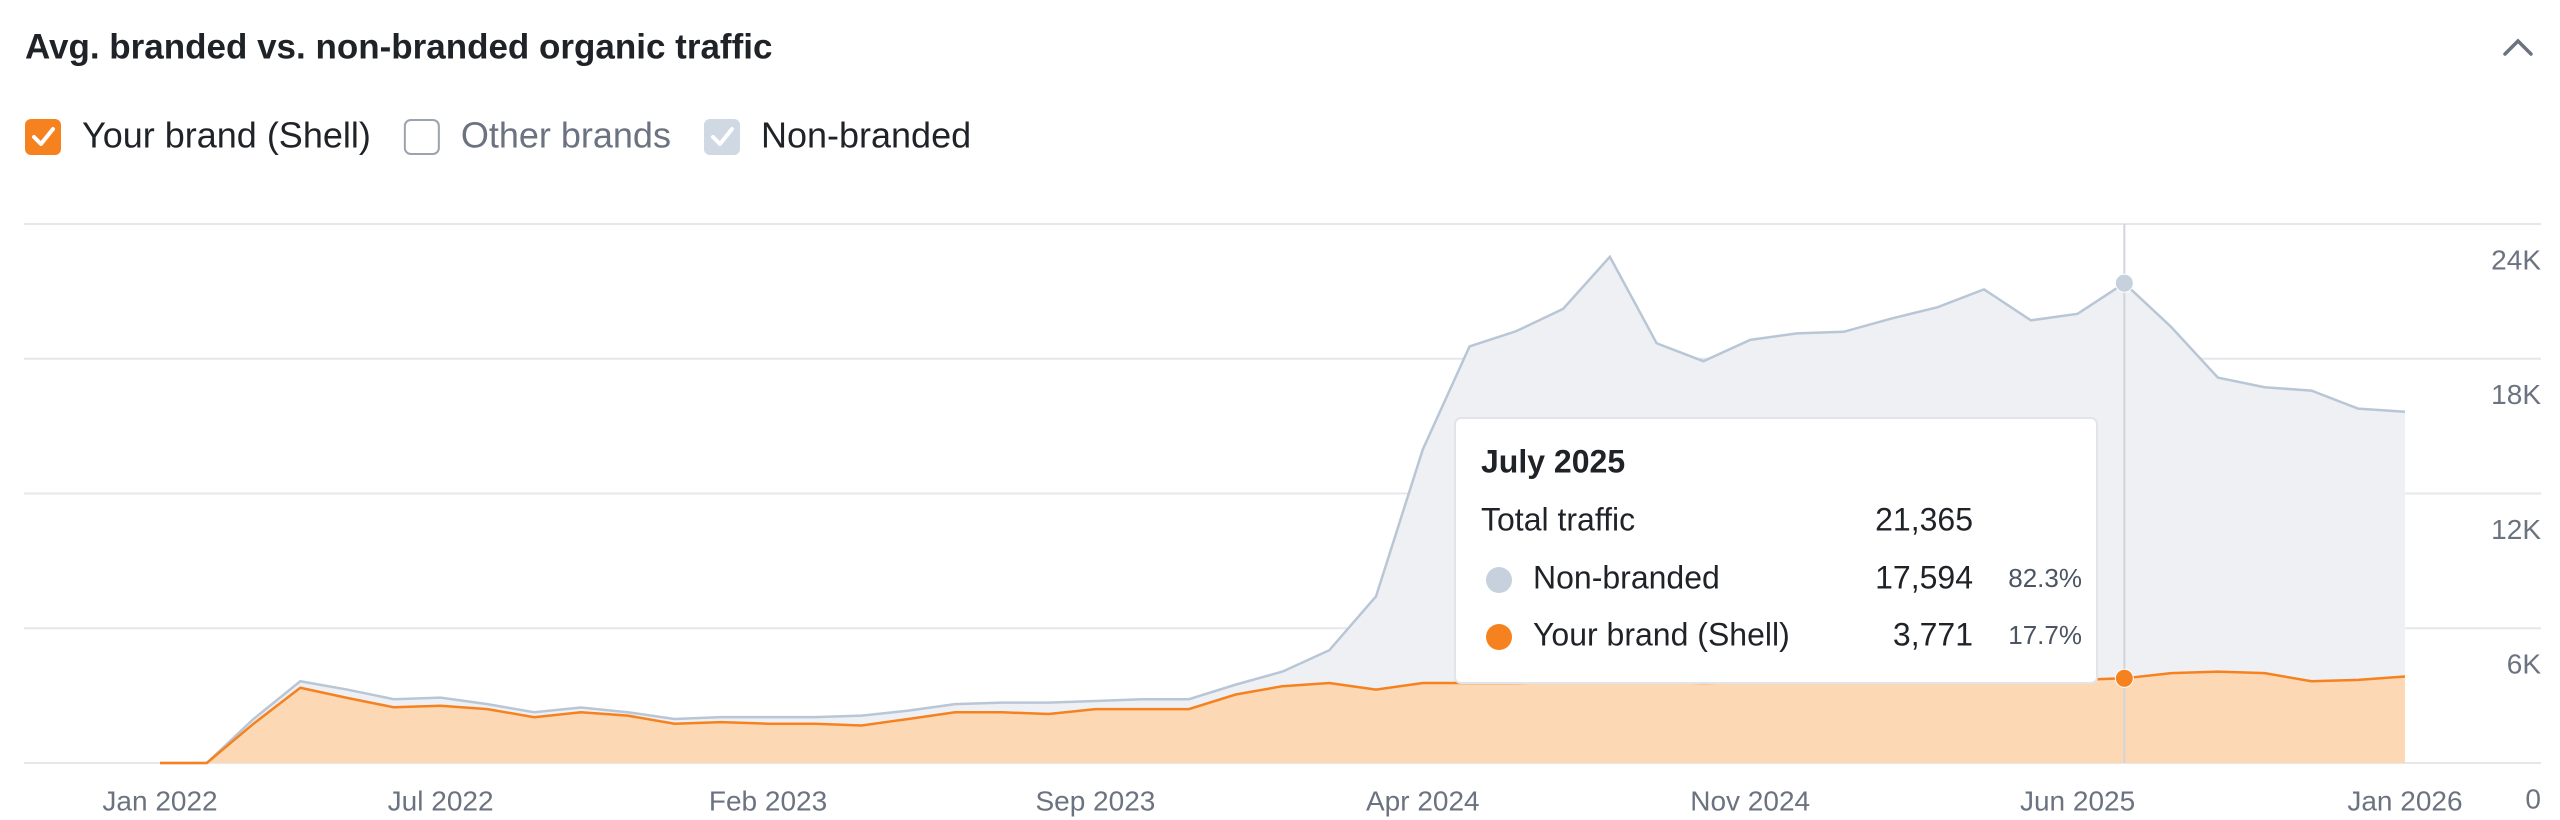  Describe the element at coordinates (1750, 800) in the screenshot. I see `x-tick-label: Nov 2024` at that location.